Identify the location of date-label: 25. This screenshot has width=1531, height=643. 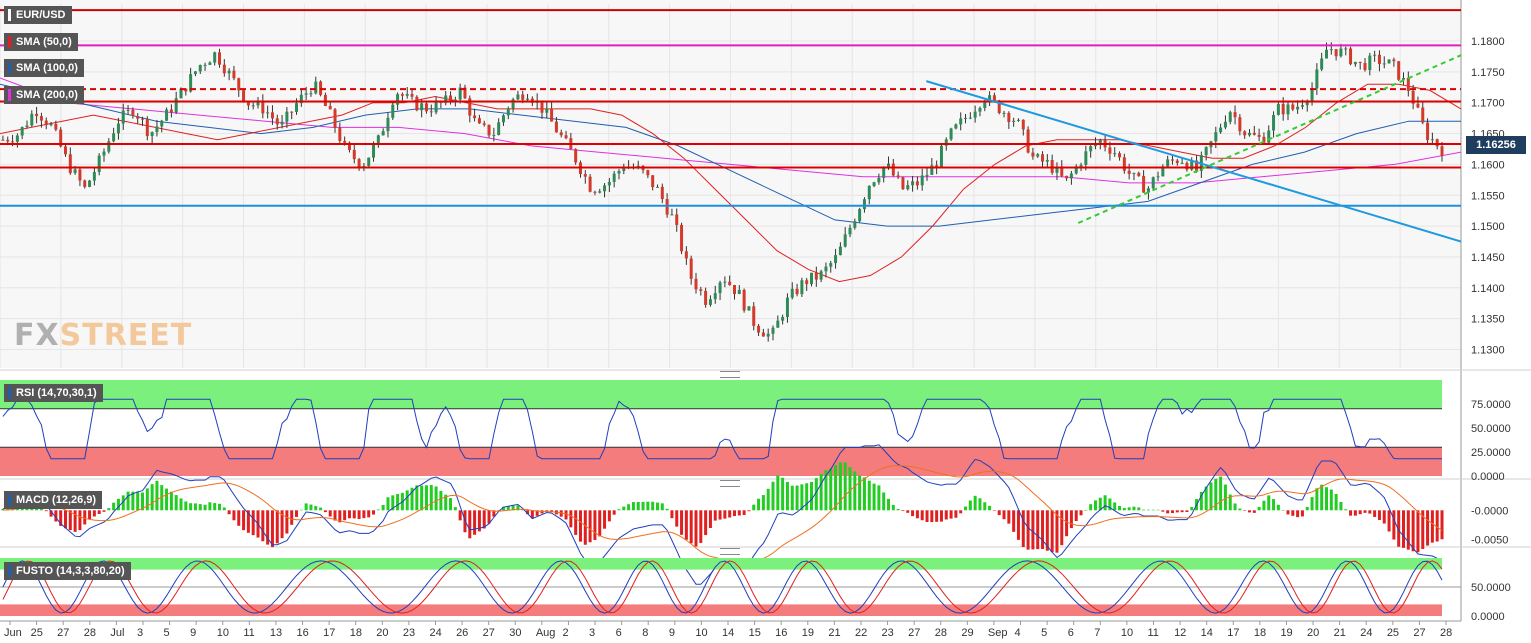
(1393, 633).